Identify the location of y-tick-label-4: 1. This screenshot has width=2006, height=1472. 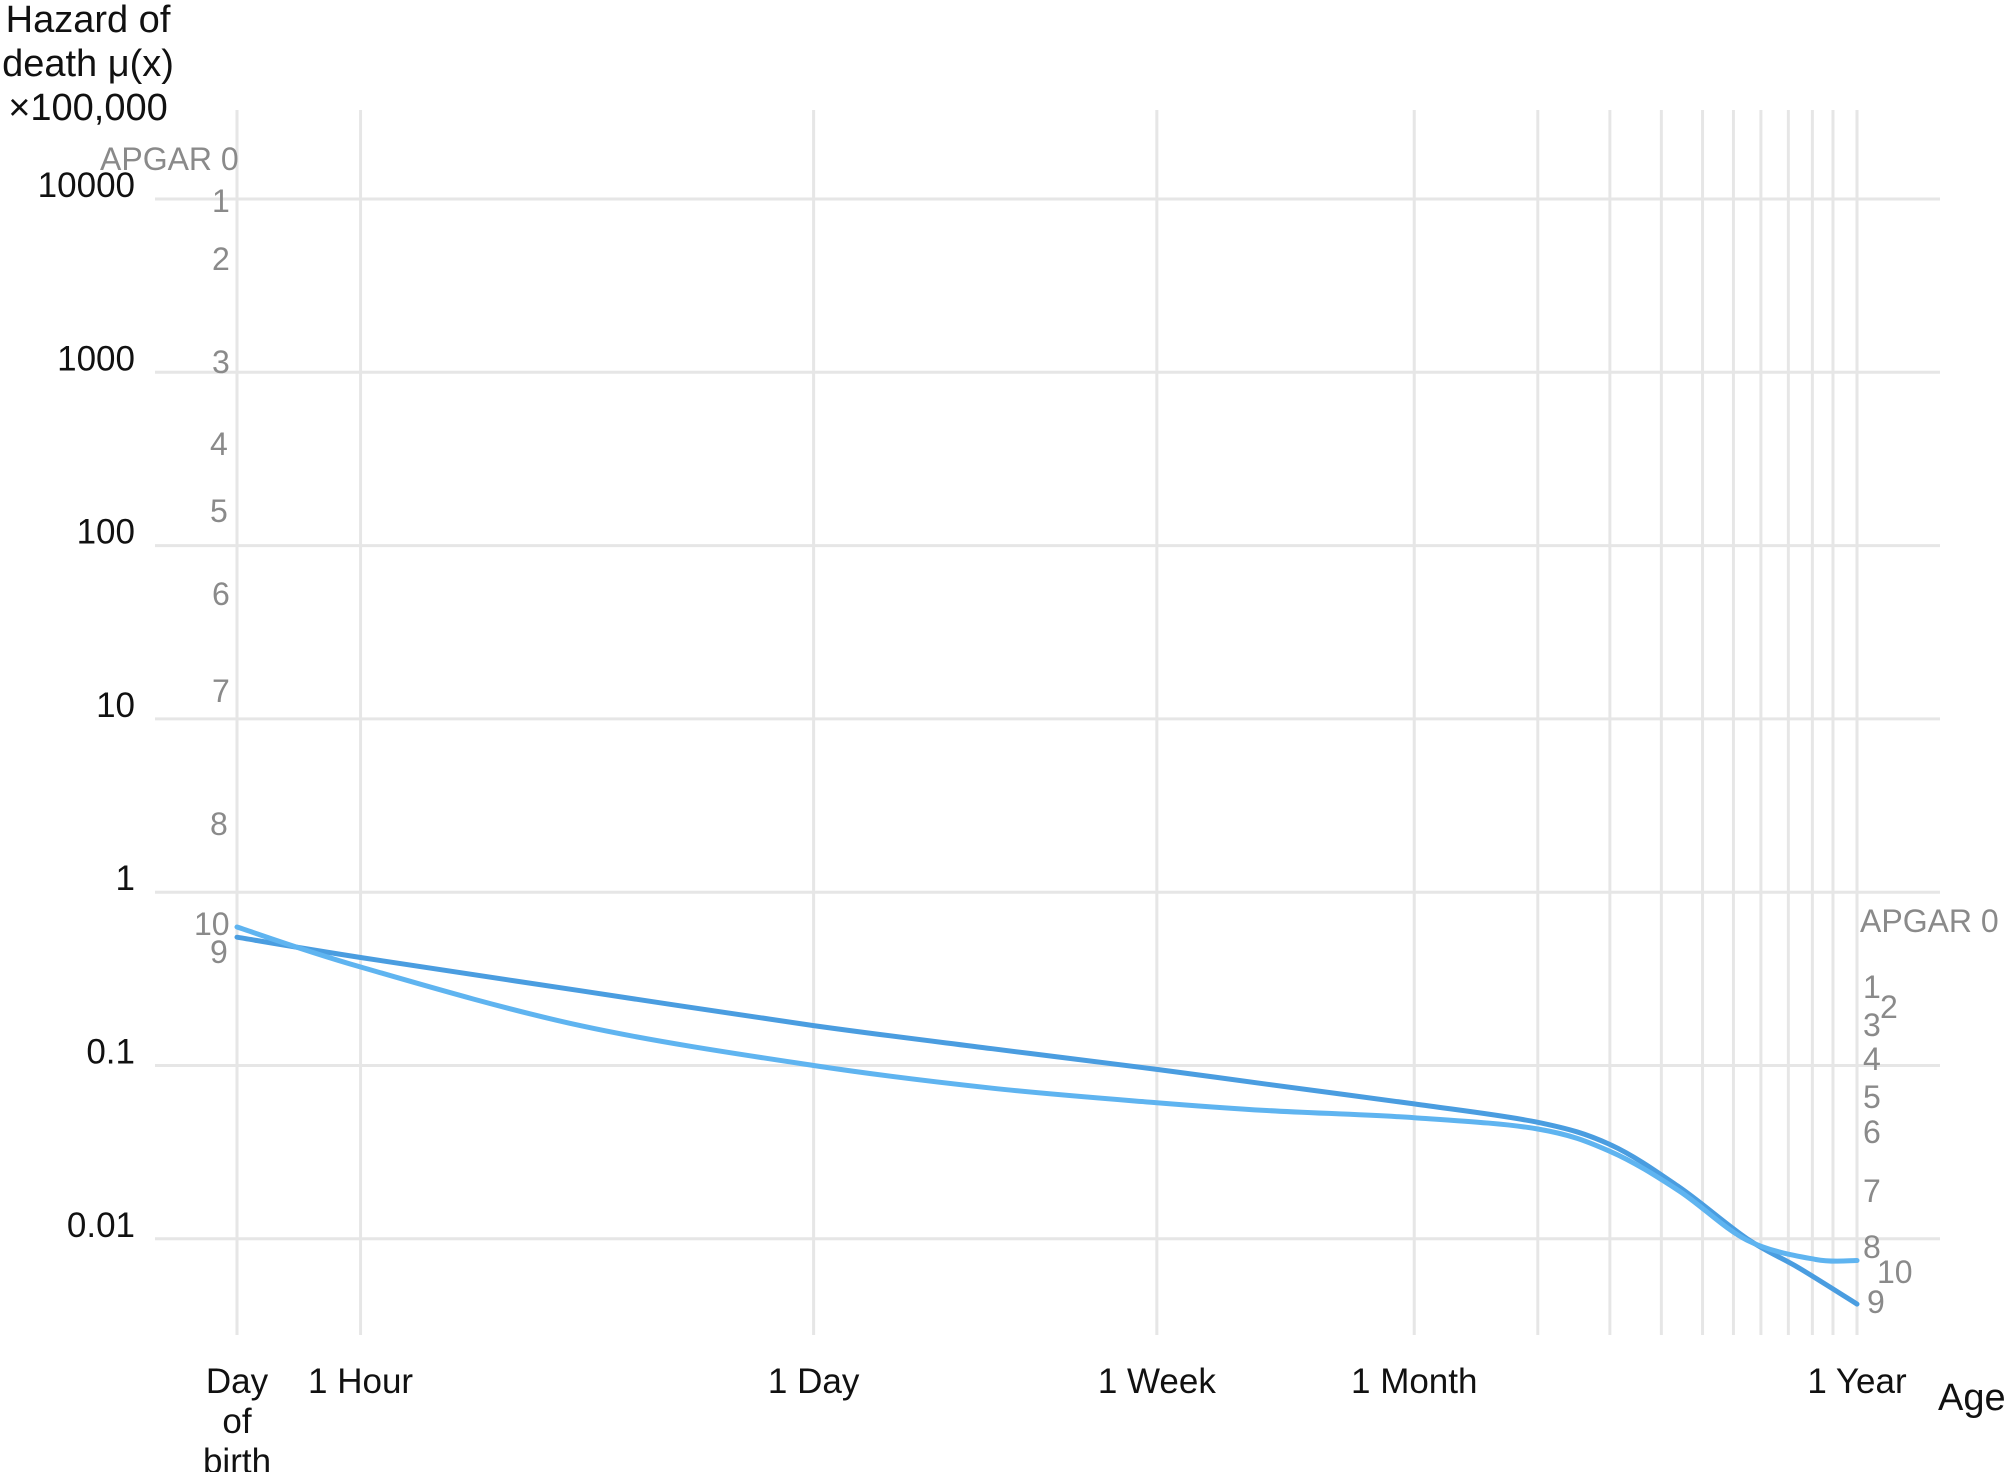
(125, 878).